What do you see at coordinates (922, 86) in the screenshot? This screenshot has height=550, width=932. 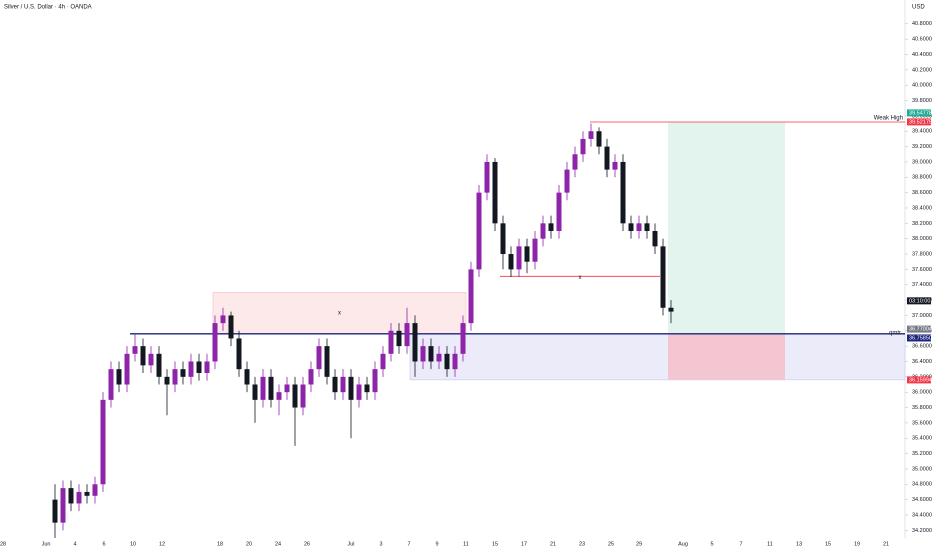 I see `y-tick-label: 40.00000` at bounding box center [922, 86].